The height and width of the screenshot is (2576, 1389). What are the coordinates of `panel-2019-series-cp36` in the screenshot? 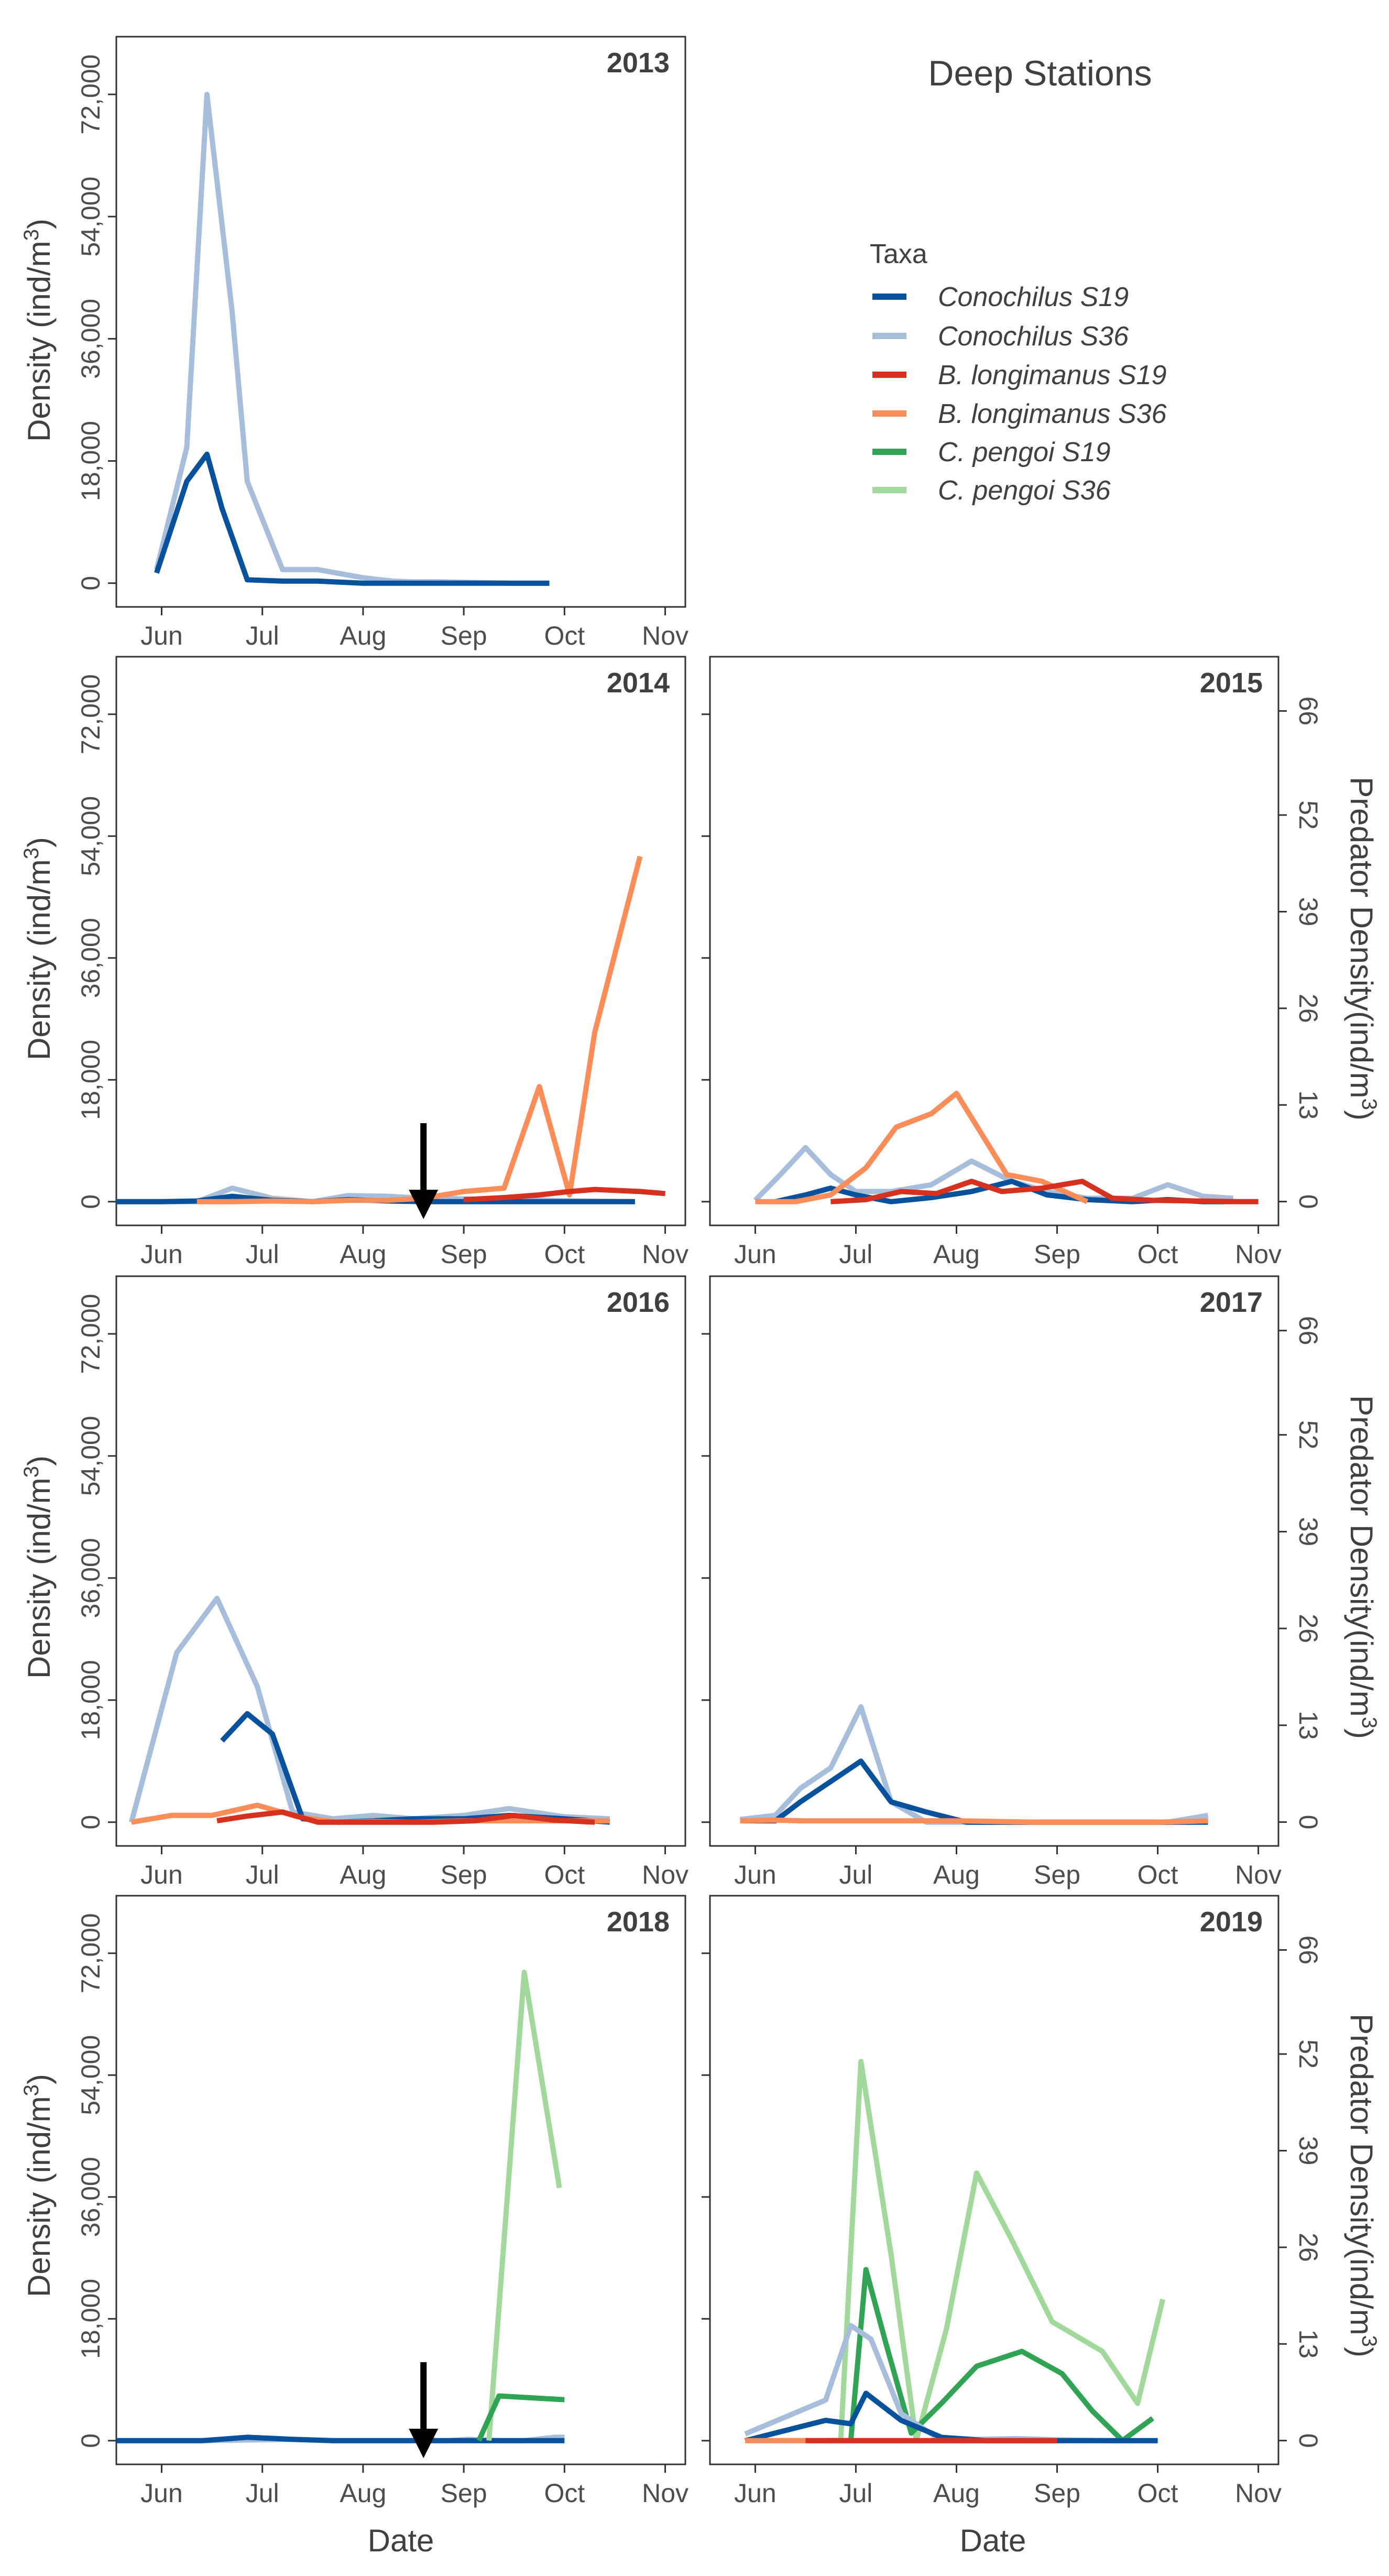 It's located at (955, 2251).